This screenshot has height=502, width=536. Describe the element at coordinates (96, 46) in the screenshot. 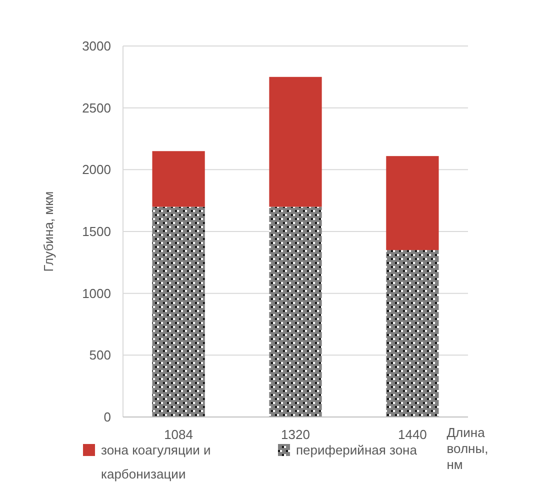

I see `y-tick-label: 3000` at that location.